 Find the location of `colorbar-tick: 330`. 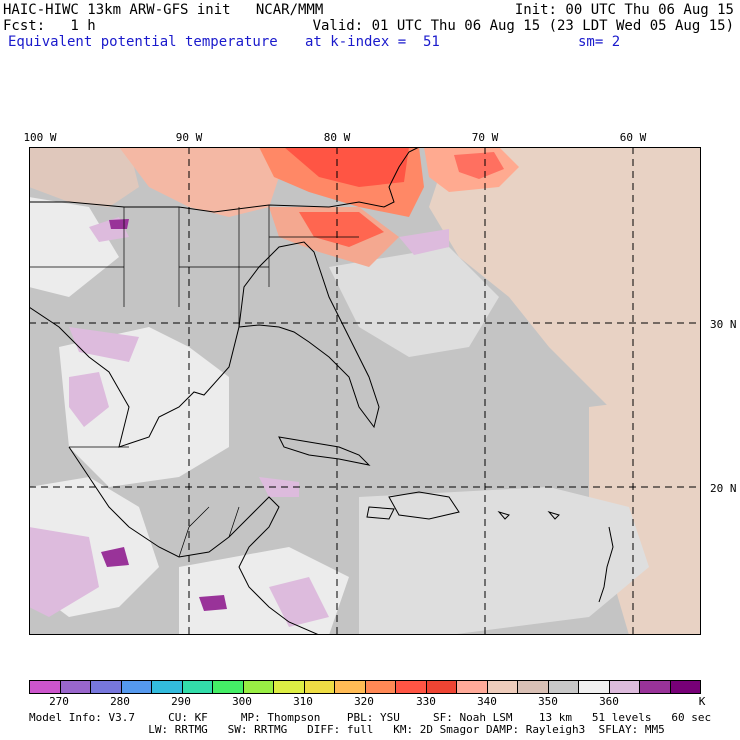

colorbar-tick: 330 is located at coordinates (426, 701).